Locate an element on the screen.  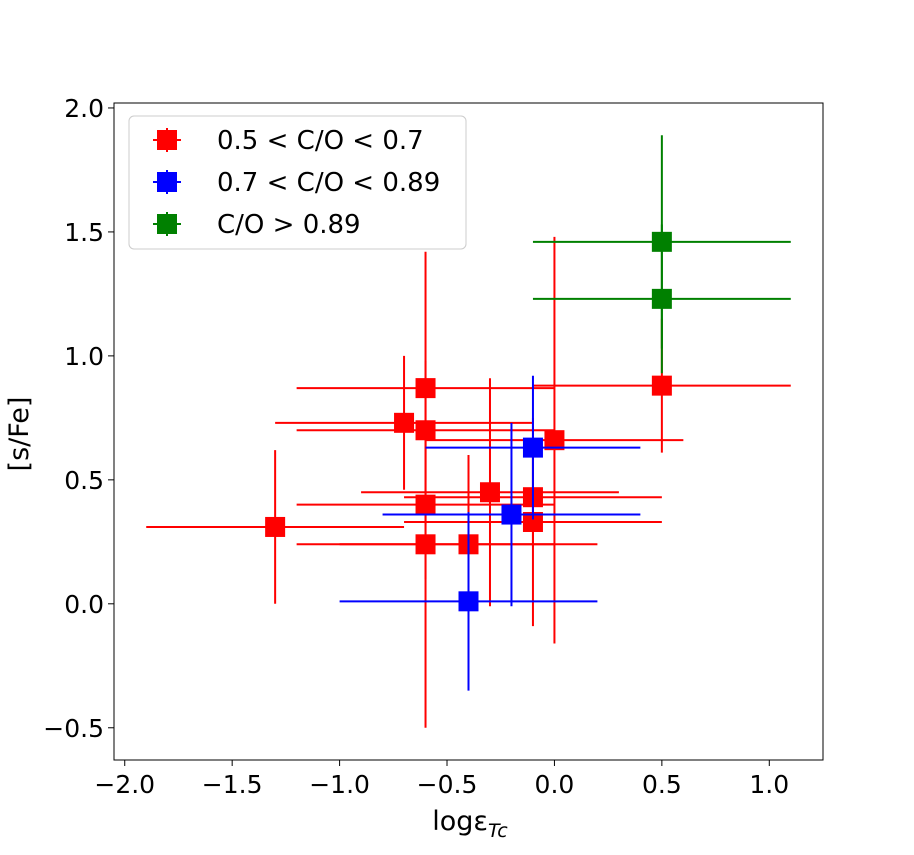
x-axis-ticks: −2.0 −1.5 −1.0 −0.5 0.0 0.5 1.0 is located at coordinates (441, 779).